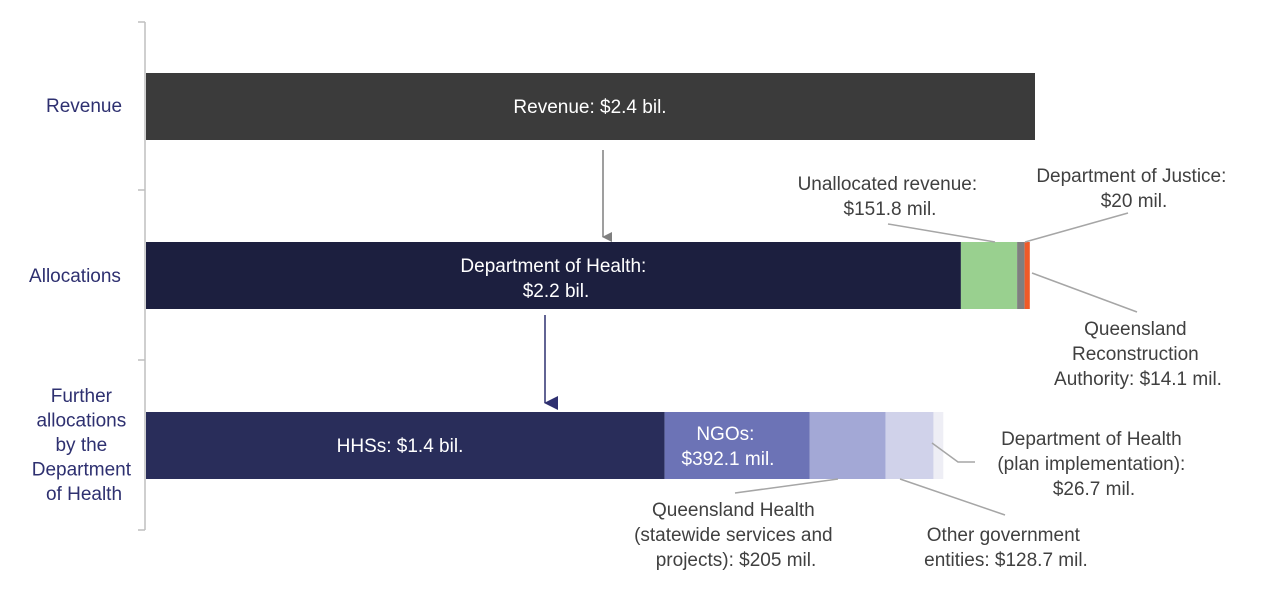 Image resolution: width=1270 pixels, height=590 pixels. What do you see at coordinates (847, 445) in the screenshot?
I see `bar-queensland-health-statewide` at bounding box center [847, 445].